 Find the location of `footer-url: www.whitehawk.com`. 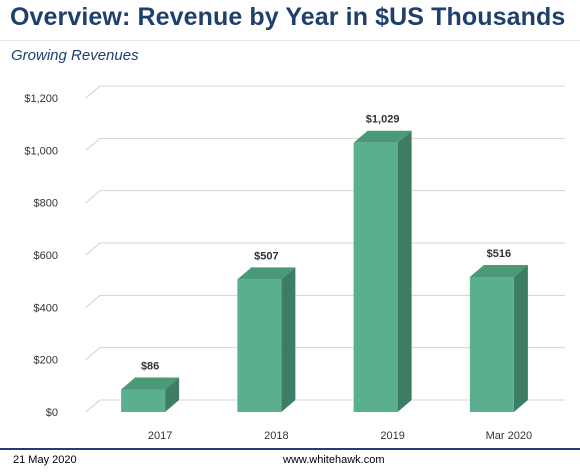

footer-url: www.whitehawk.com is located at coordinates (334, 460).